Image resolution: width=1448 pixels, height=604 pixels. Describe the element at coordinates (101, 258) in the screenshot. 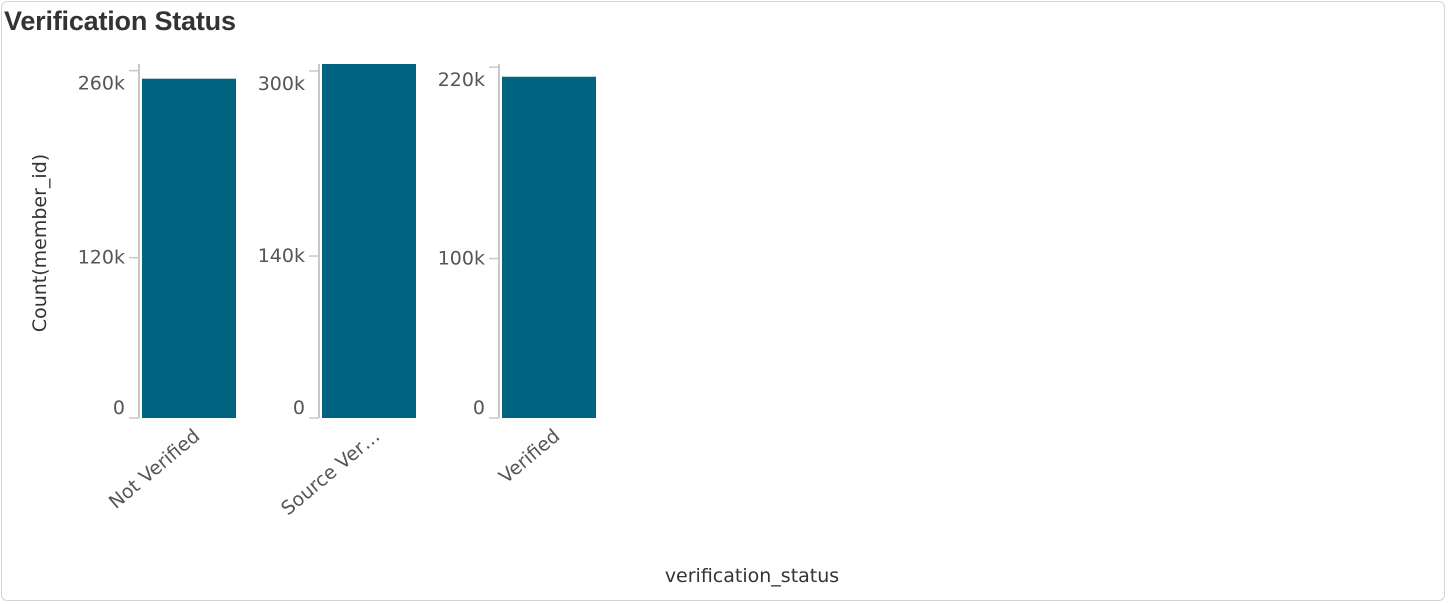

I see `y-tick-label: 120k` at that location.